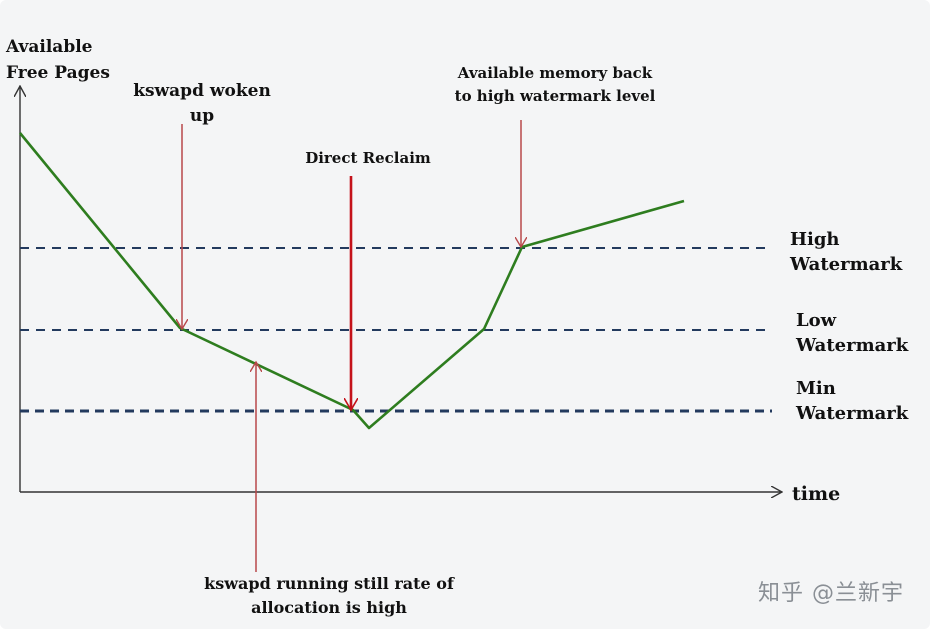 The height and width of the screenshot is (629, 930). Describe the element at coordinates (555, 73) in the screenshot. I see `back-to-high-label-line1: Available memory back` at that location.